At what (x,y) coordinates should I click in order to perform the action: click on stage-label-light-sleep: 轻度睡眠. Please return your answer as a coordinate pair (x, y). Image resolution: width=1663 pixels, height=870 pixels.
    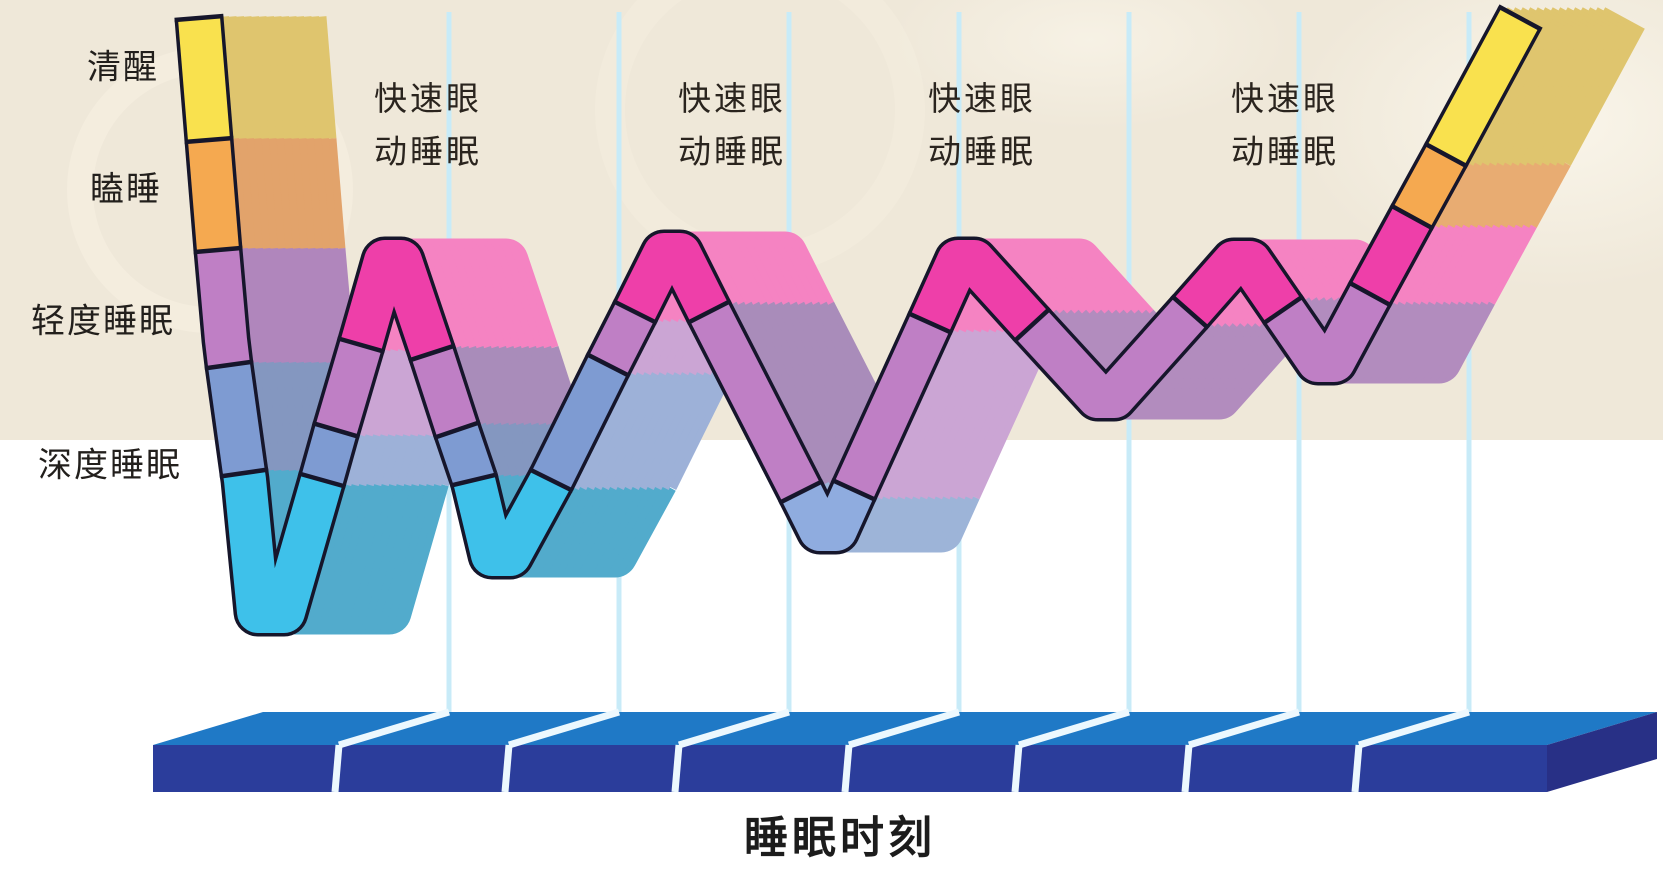
    Looking at the image, I should click on (103, 322).